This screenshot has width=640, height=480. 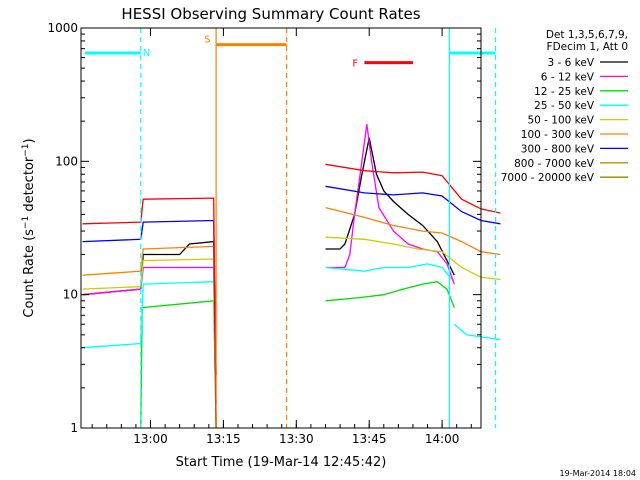 I want to click on x-tick-label-4: 14:00, so click(x=442, y=439).